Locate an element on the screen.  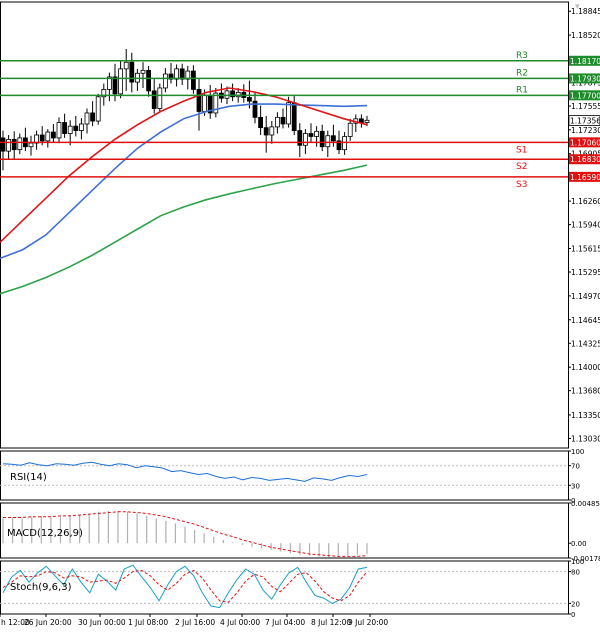
time-tick-label: 2 Jul 16:00 is located at coordinates (195, 622).